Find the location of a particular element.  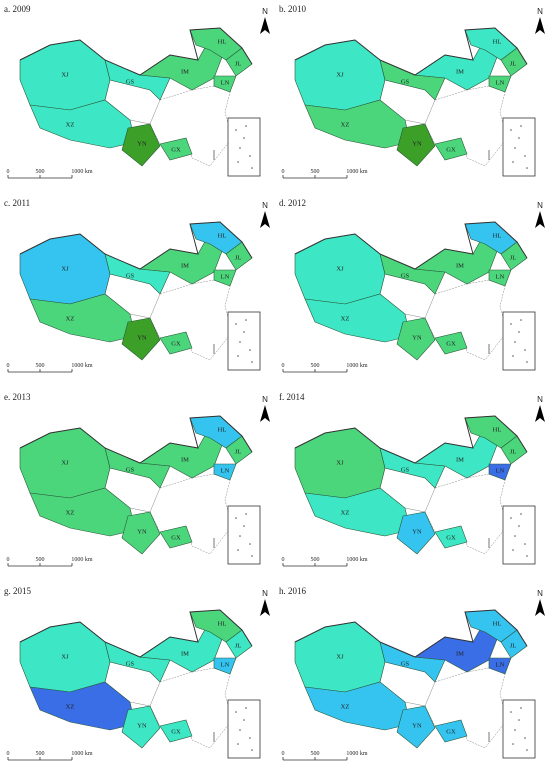

map-panel: f. 2014 XJ GS XZ YN GX IM HL JL LN N 0 500 1000 km is located at coordinates (412, 479).